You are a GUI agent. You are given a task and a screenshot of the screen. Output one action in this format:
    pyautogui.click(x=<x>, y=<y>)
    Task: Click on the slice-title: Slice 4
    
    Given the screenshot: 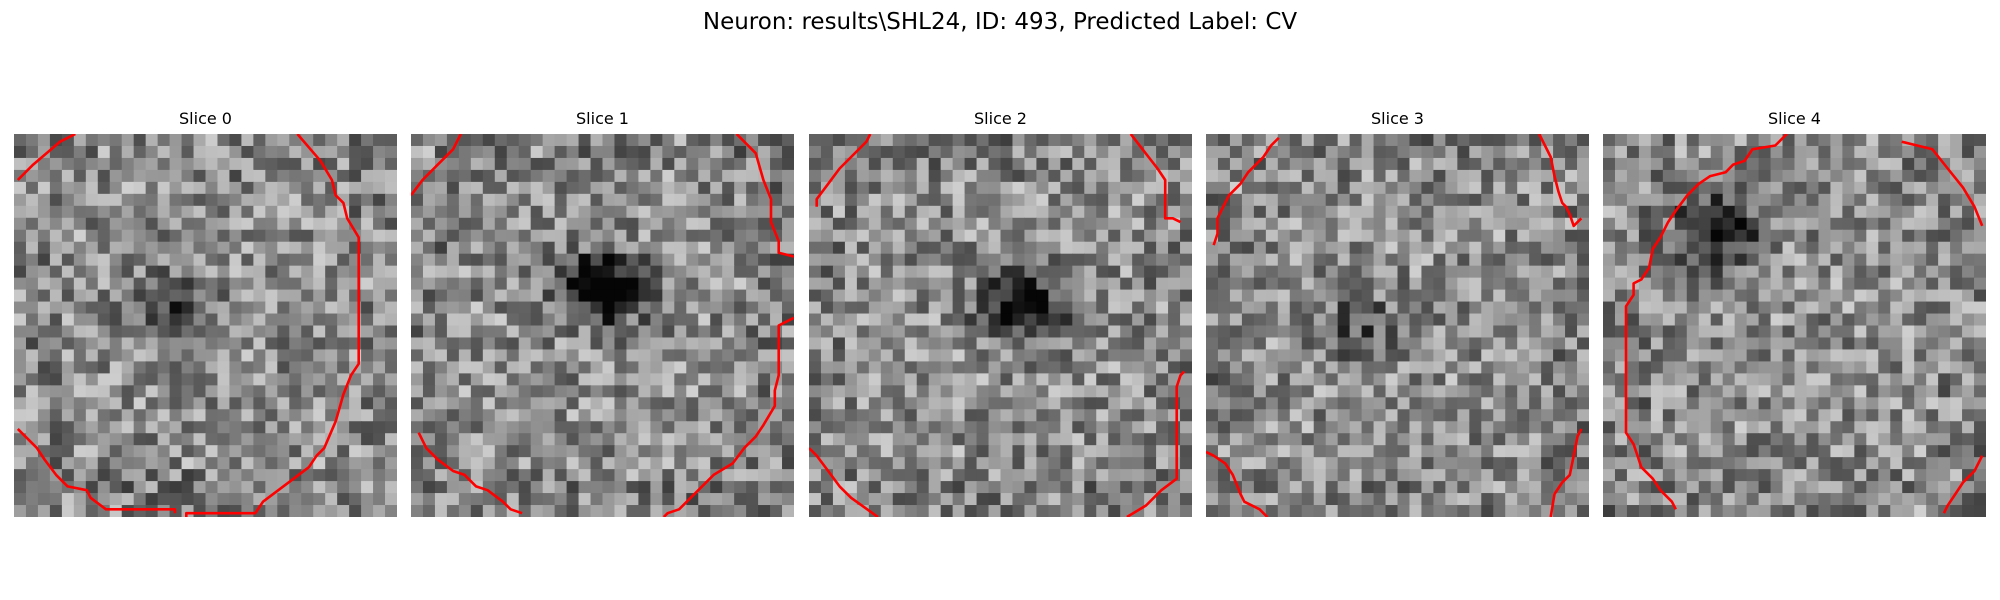 What is the action you would take?
    pyautogui.click(x=1794, y=118)
    